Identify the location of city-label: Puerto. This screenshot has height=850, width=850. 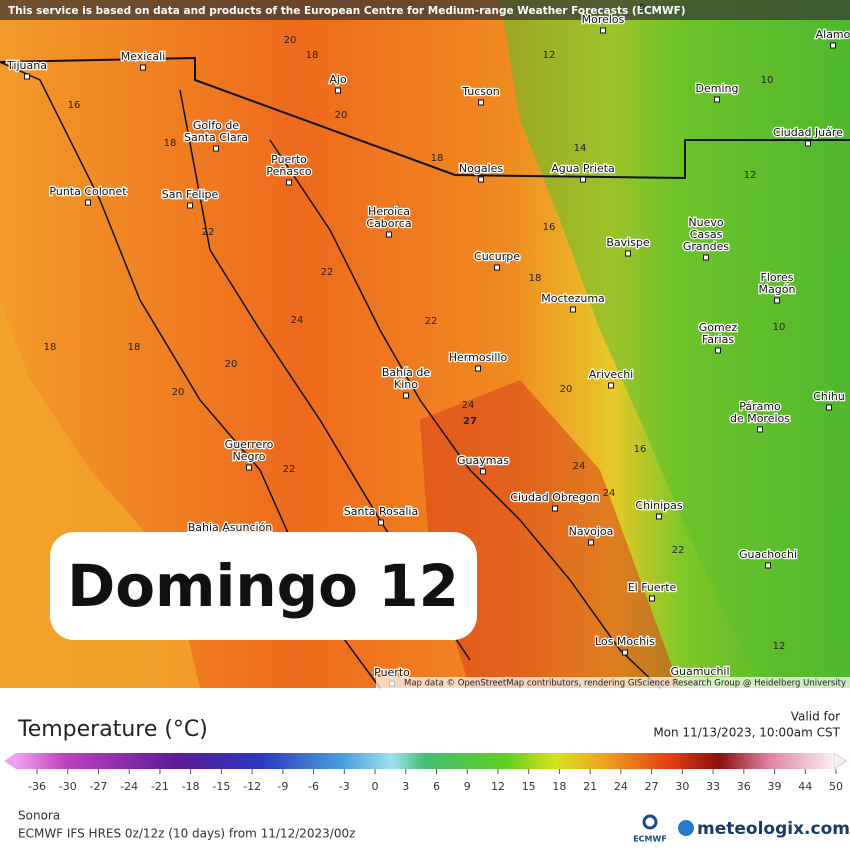
(392, 672).